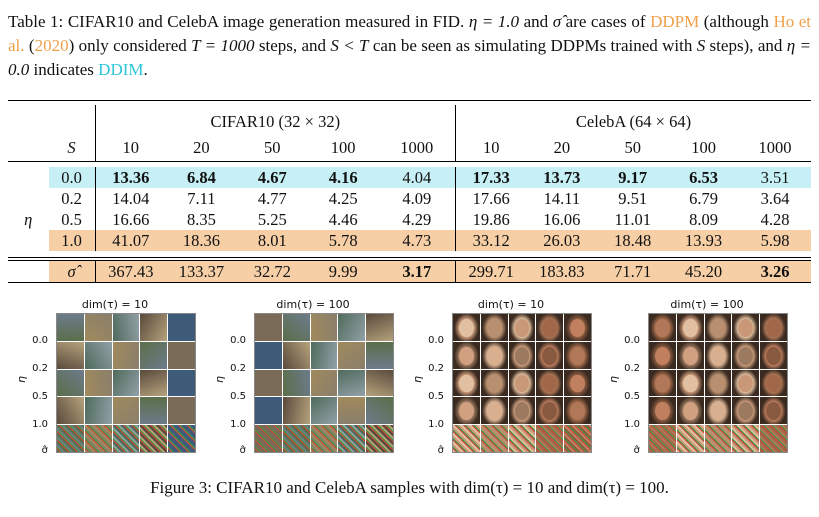 The image size is (819, 517). Describe the element at coordinates (130, 45) in the screenshot. I see `caption-text: ) only considered` at that location.